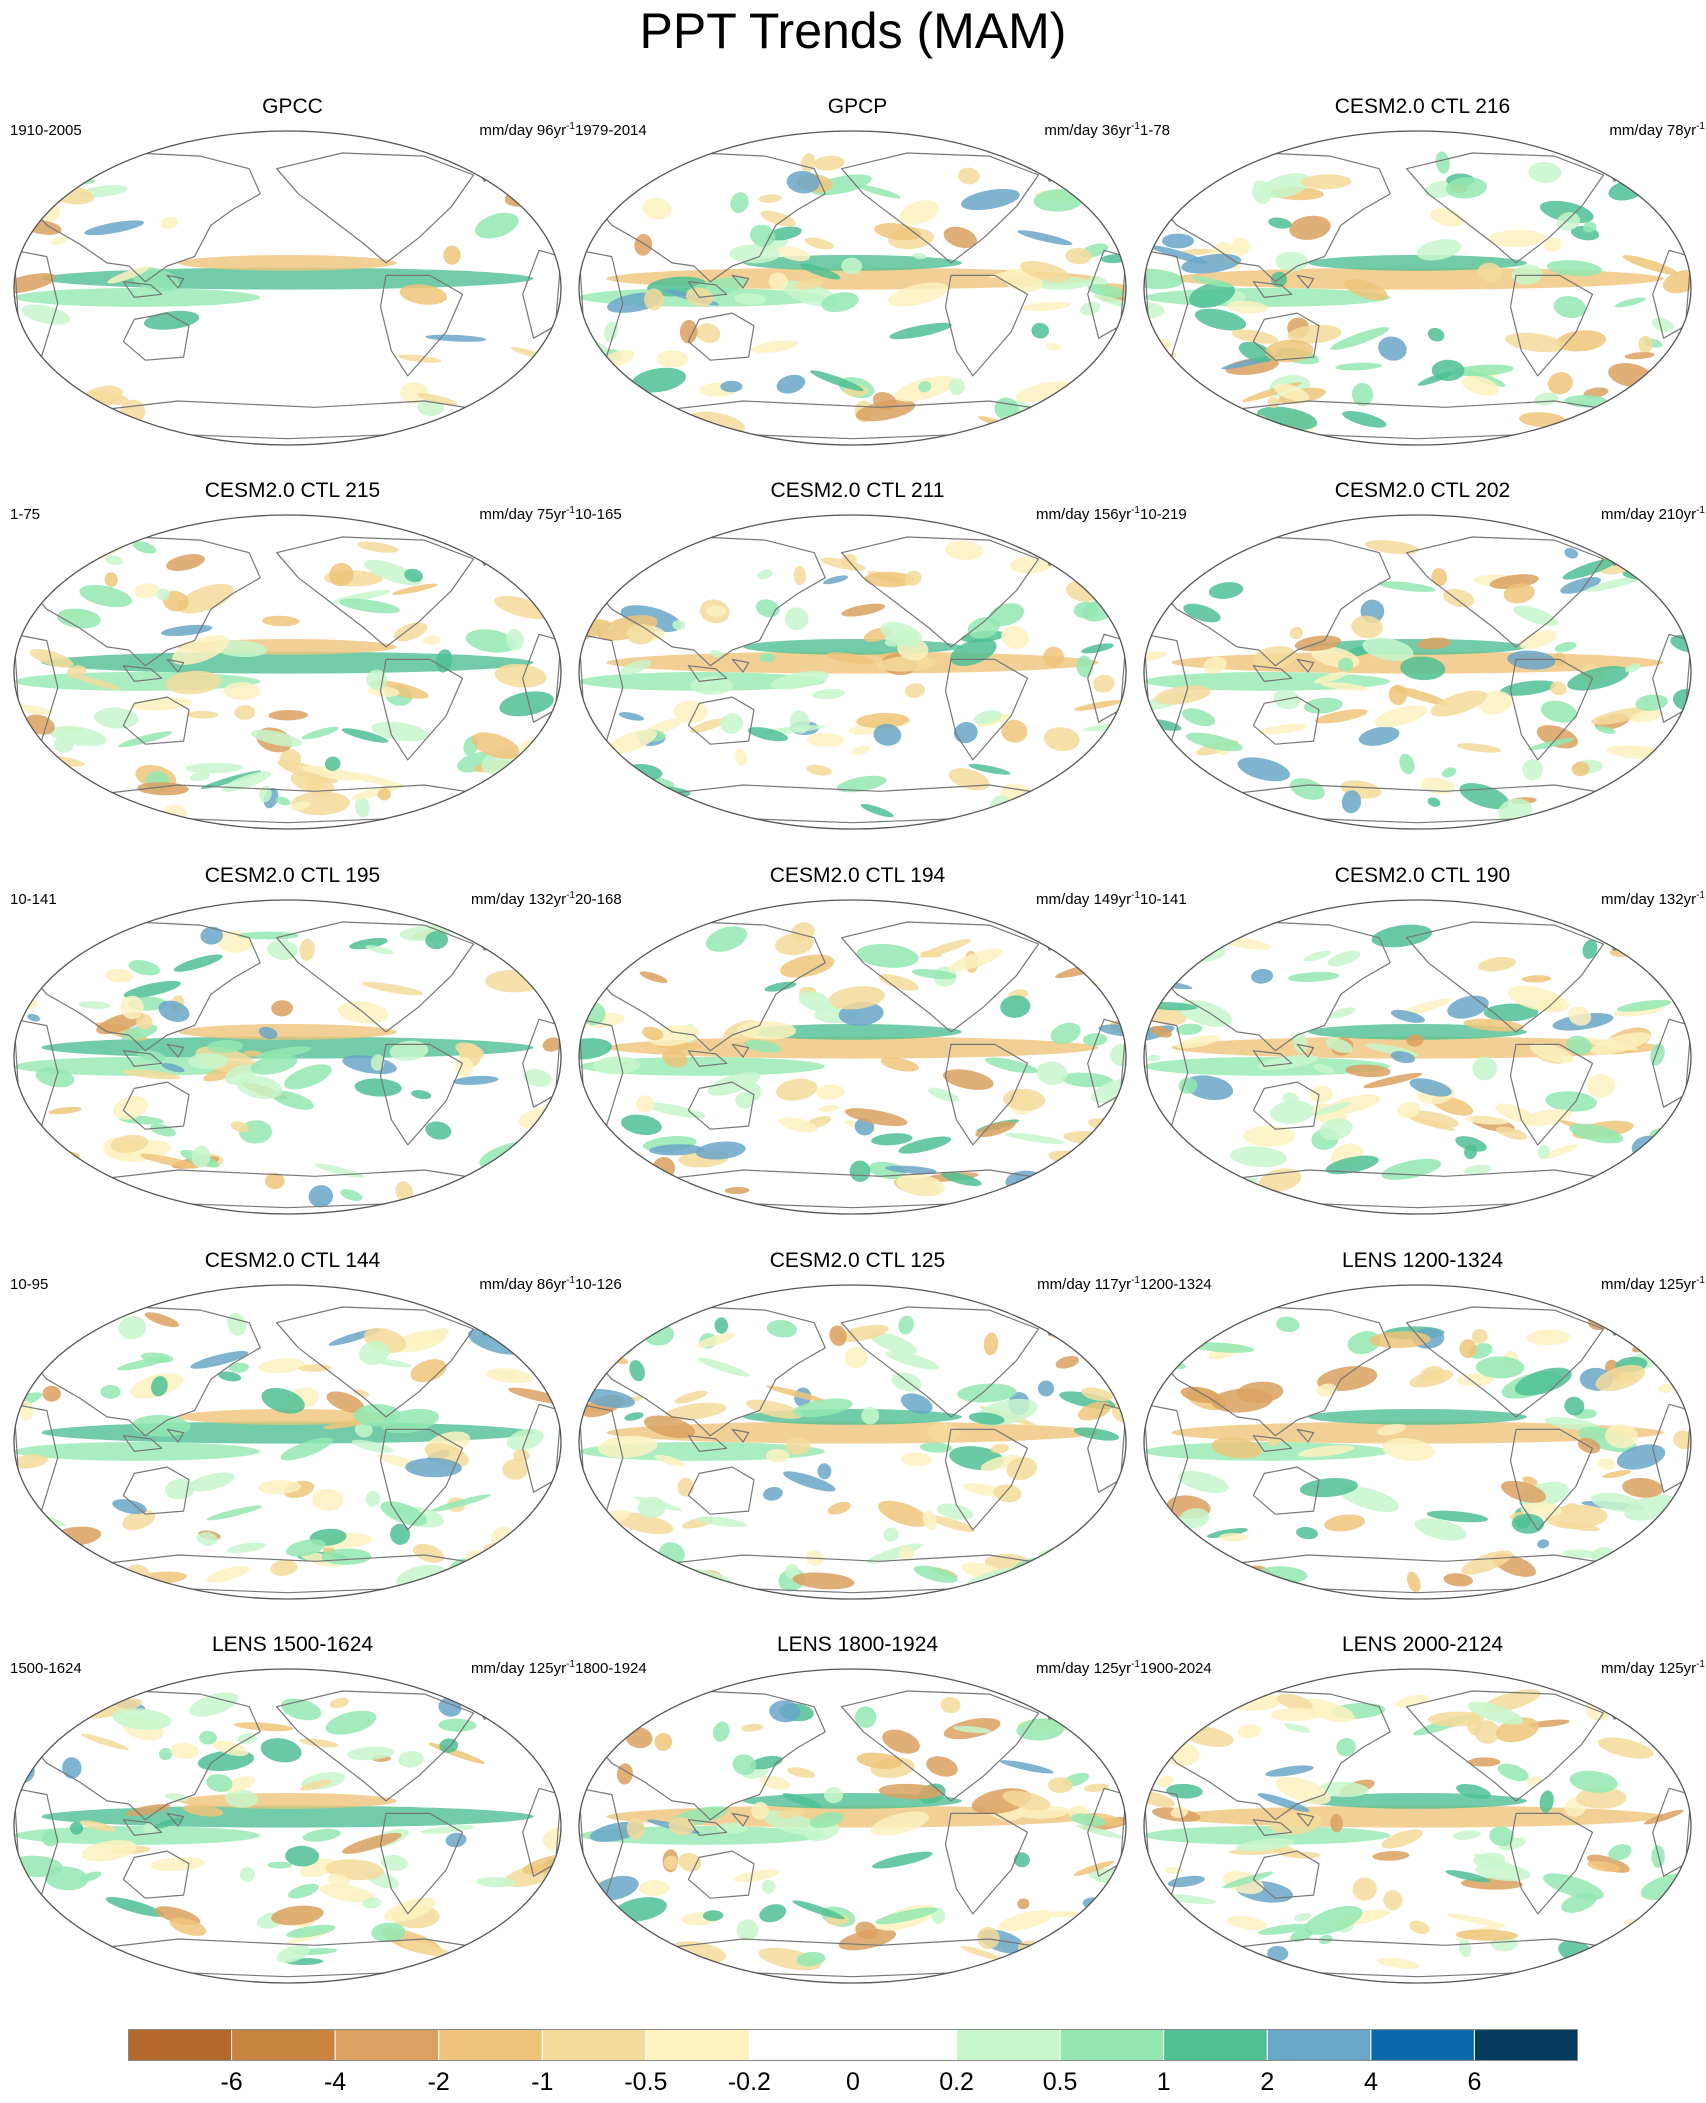  I want to click on trend-length: 156yr, so click(1112, 514).